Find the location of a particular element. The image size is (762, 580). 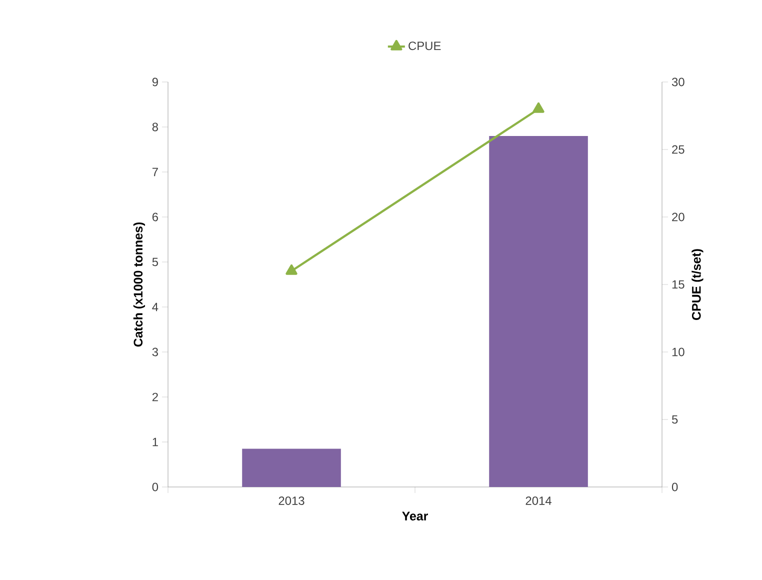

y-tick-label: 5 is located at coordinates (155, 262).